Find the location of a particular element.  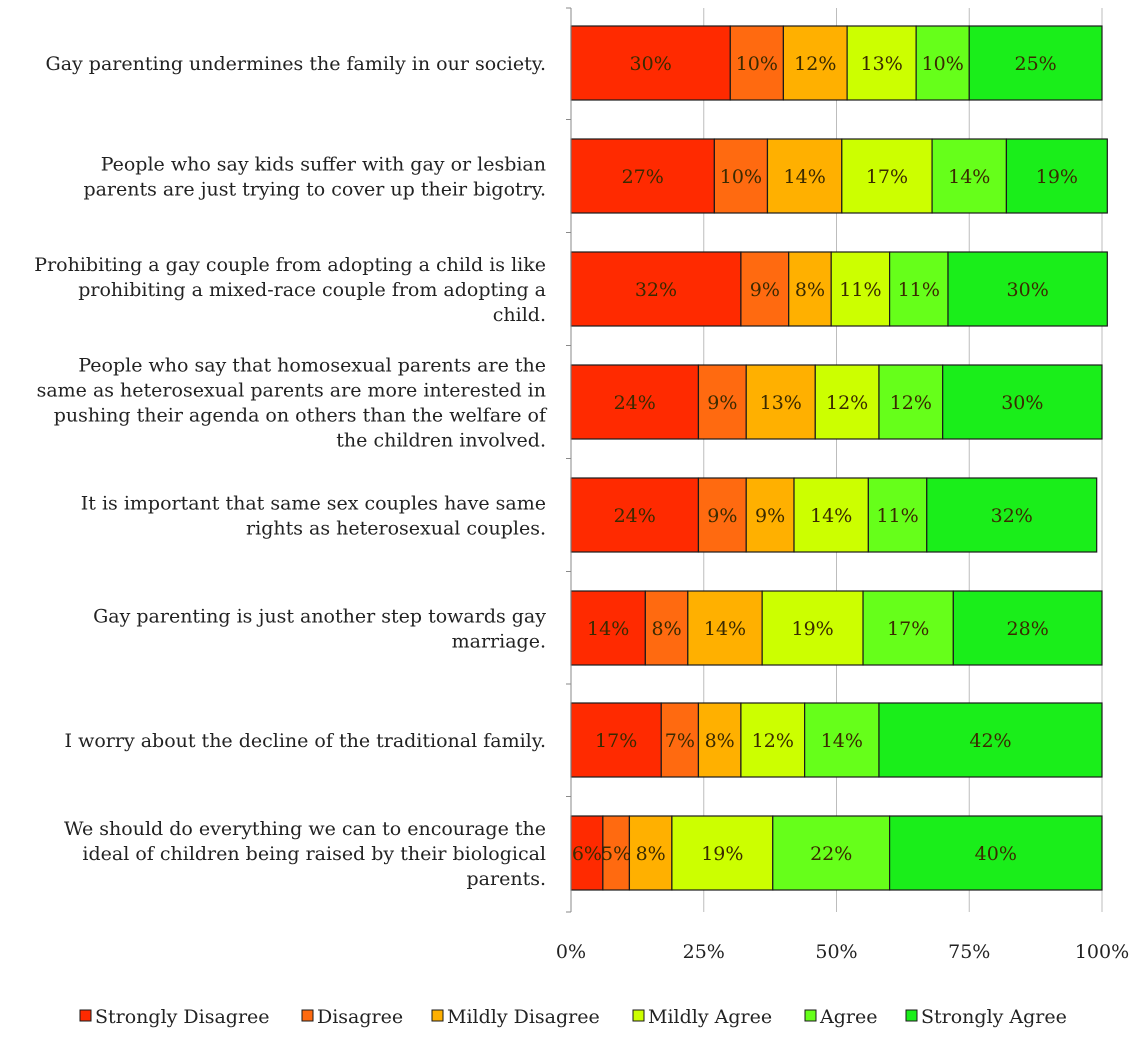

category-label: rights as heterosexual couples. is located at coordinates (396, 529).